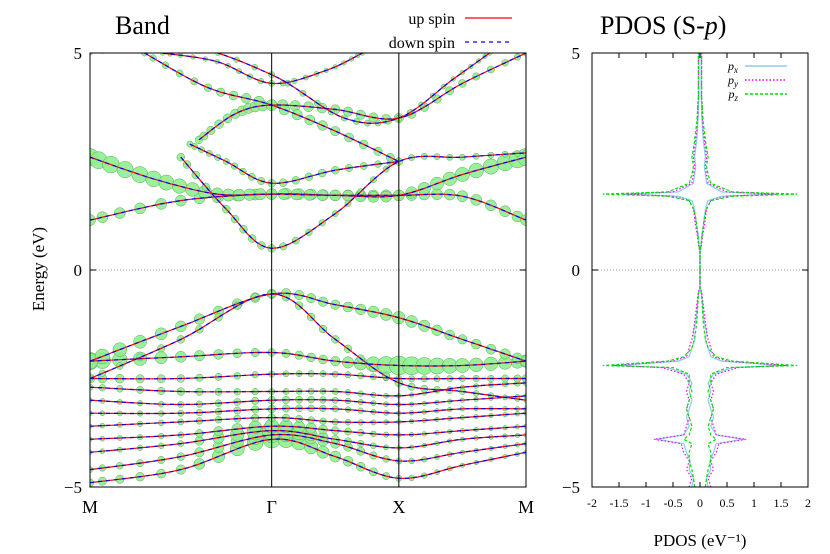 Image resolution: width=830 pixels, height=554 pixels. Describe the element at coordinates (431, 19) in the screenshot. I see `legend-label-up: up spin` at that location.